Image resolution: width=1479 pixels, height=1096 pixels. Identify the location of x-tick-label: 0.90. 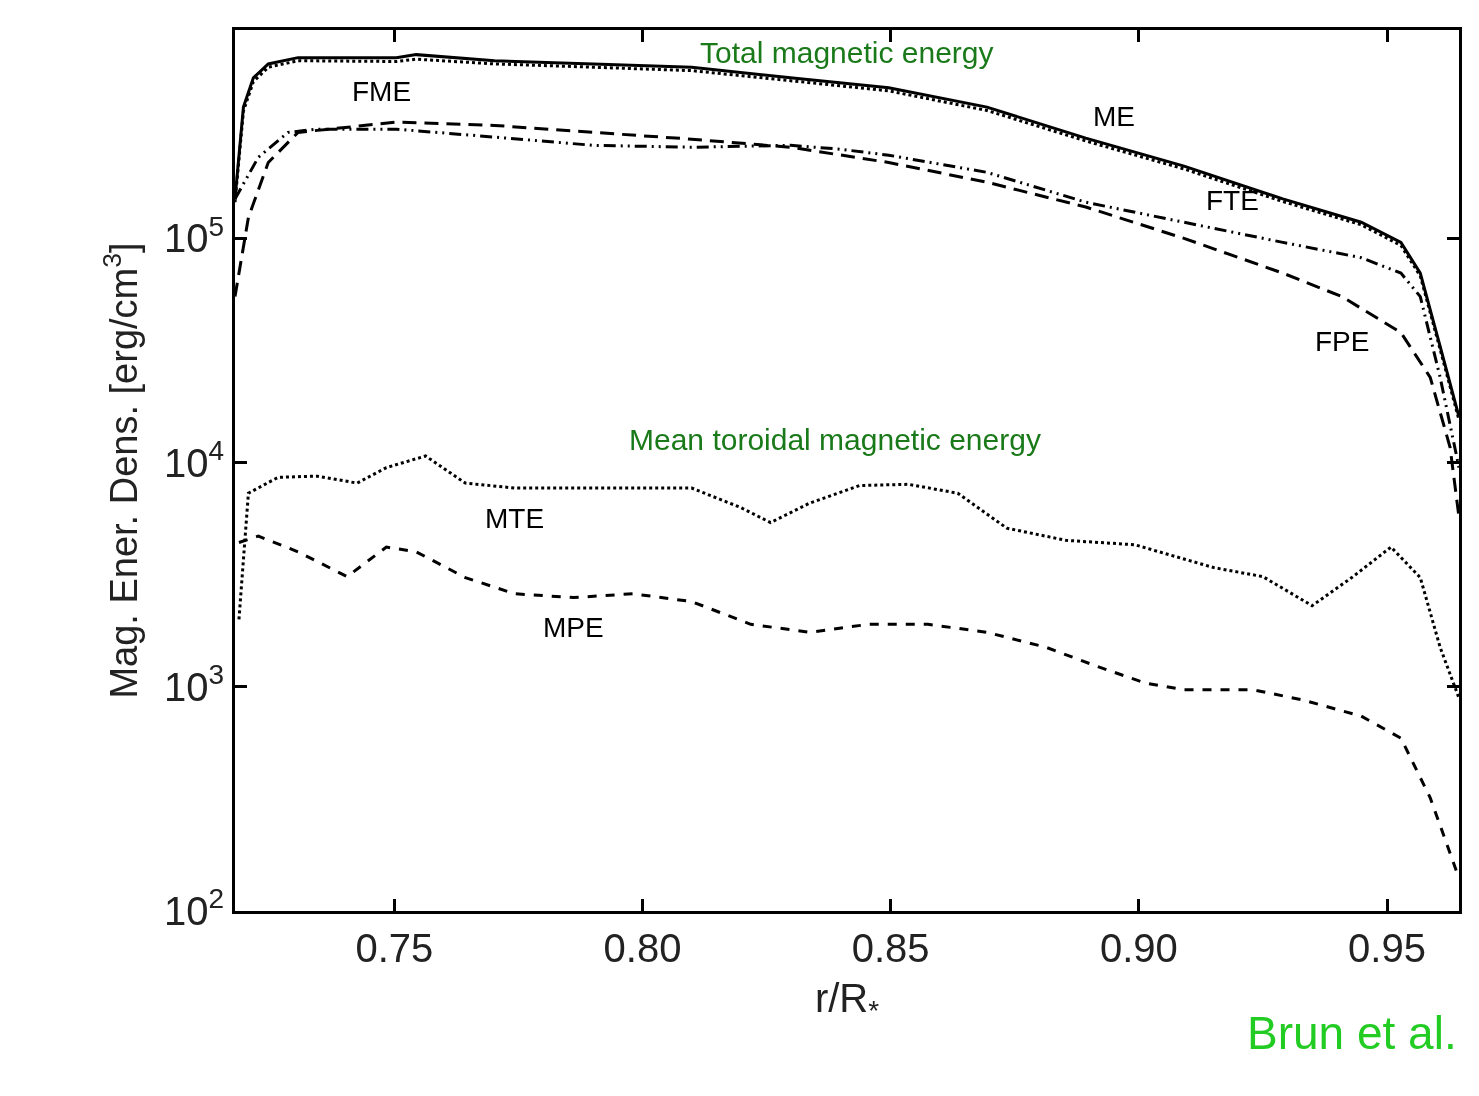
(1138, 948).